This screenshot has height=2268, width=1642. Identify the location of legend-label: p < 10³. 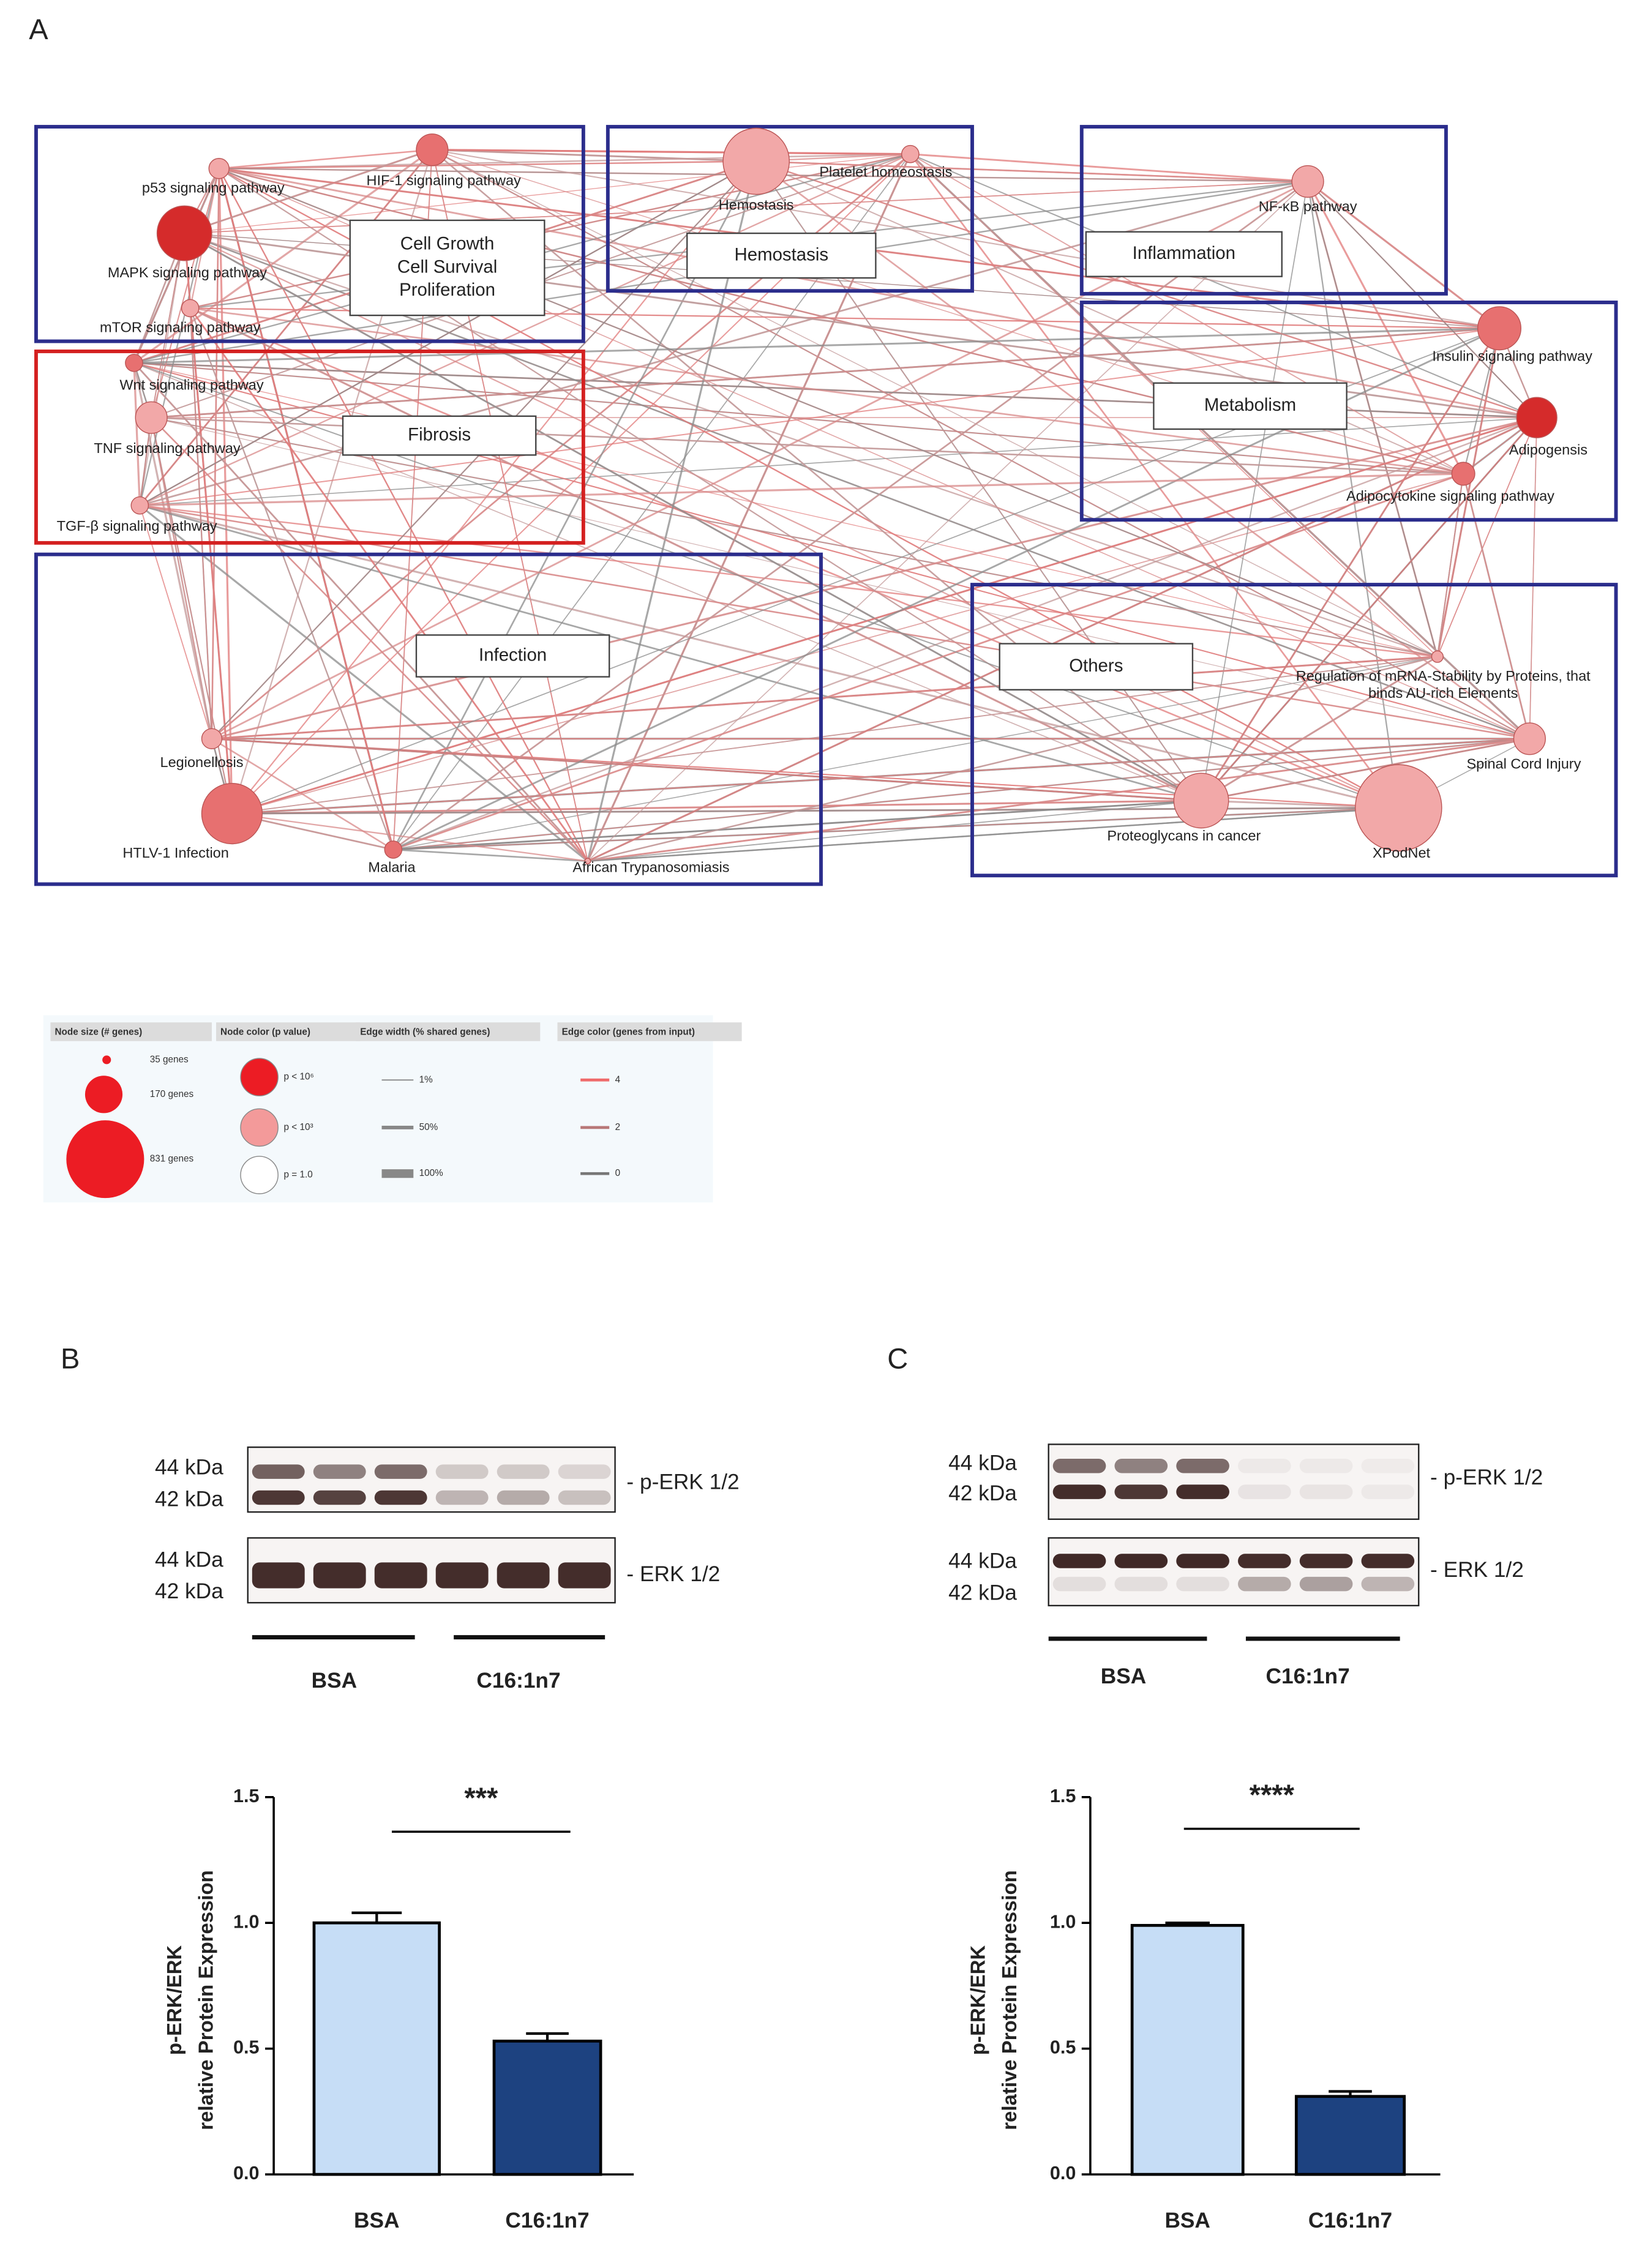
(298, 1127).